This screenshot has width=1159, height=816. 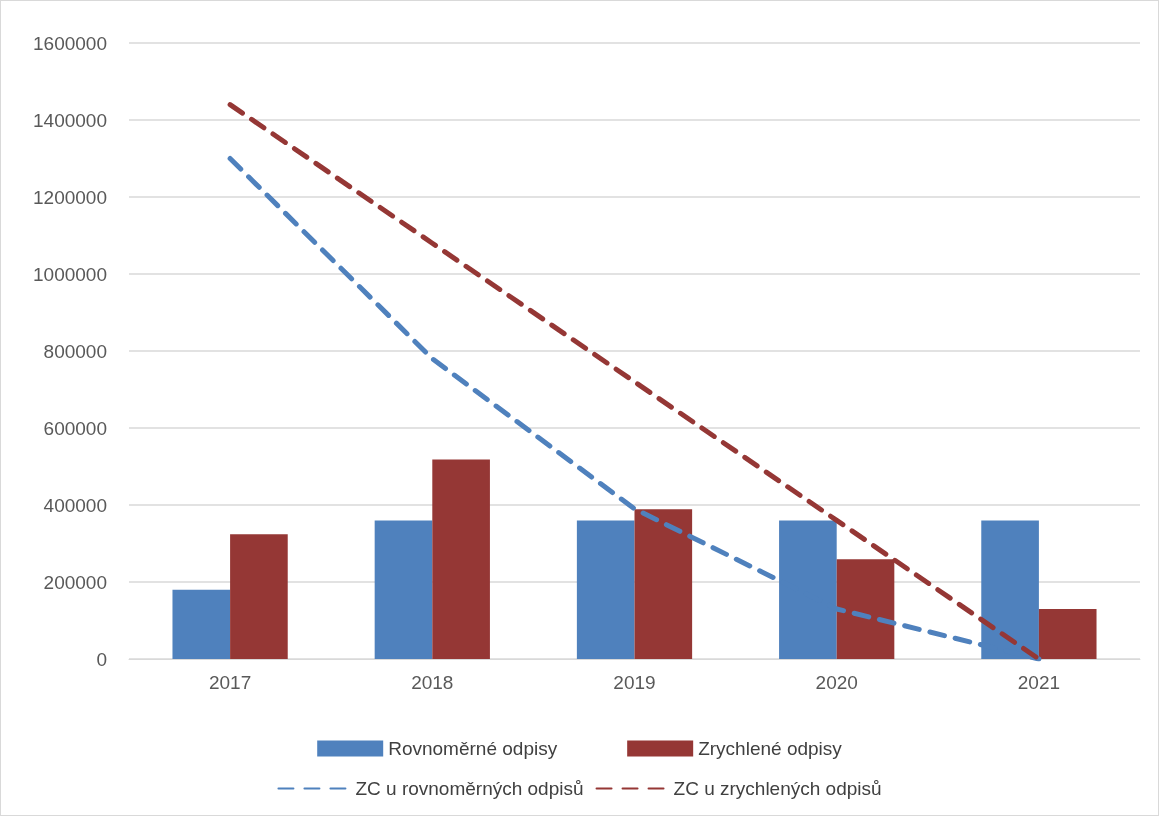 What do you see at coordinates (75, 505) in the screenshot?
I see `y-tick-label: 400000` at bounding box center [75, 505].